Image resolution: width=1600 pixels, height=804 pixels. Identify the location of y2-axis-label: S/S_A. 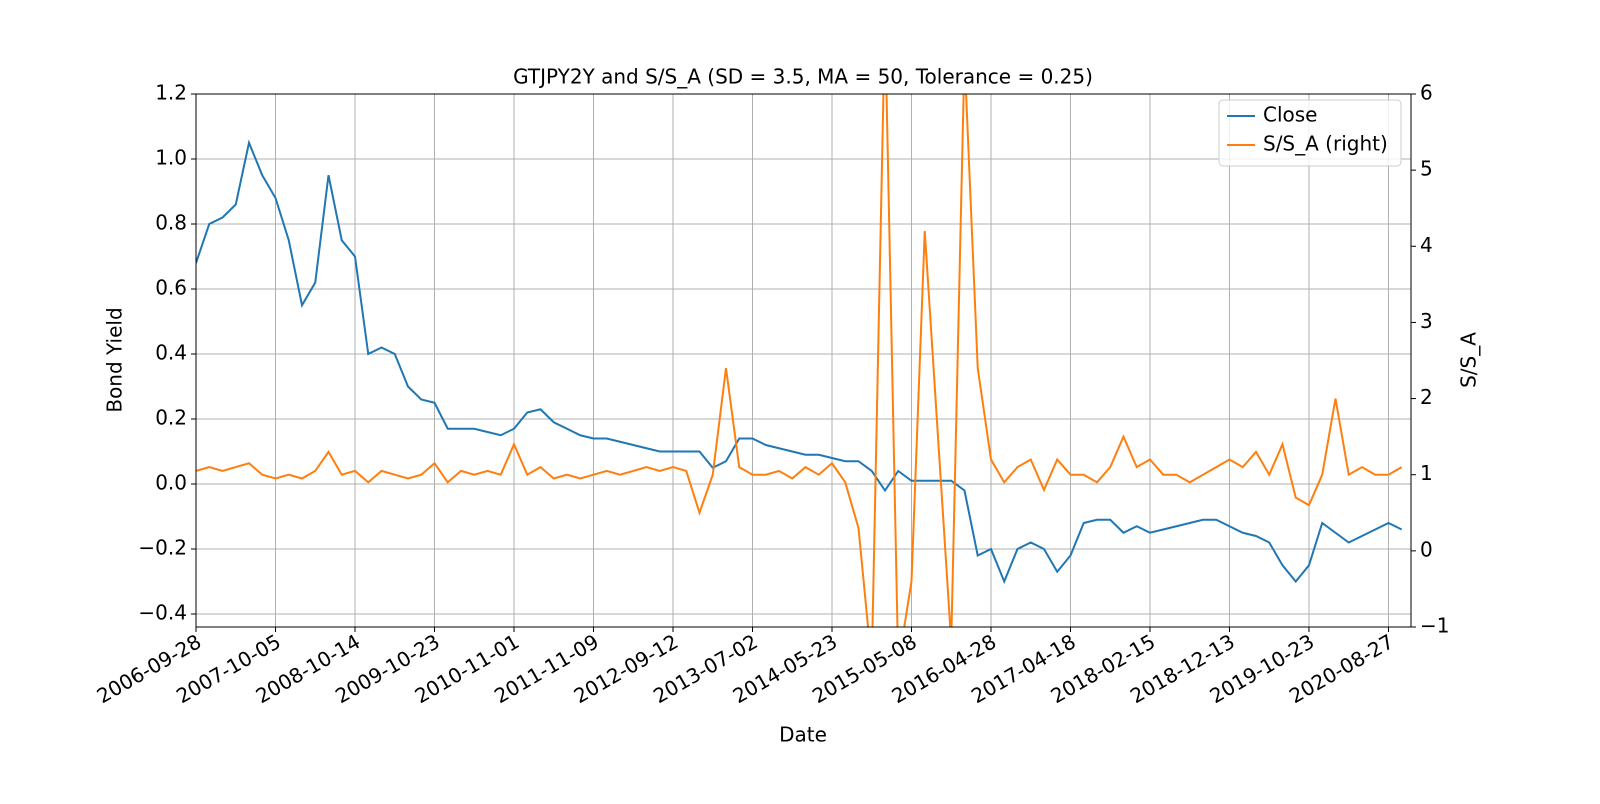
(1469, 360).